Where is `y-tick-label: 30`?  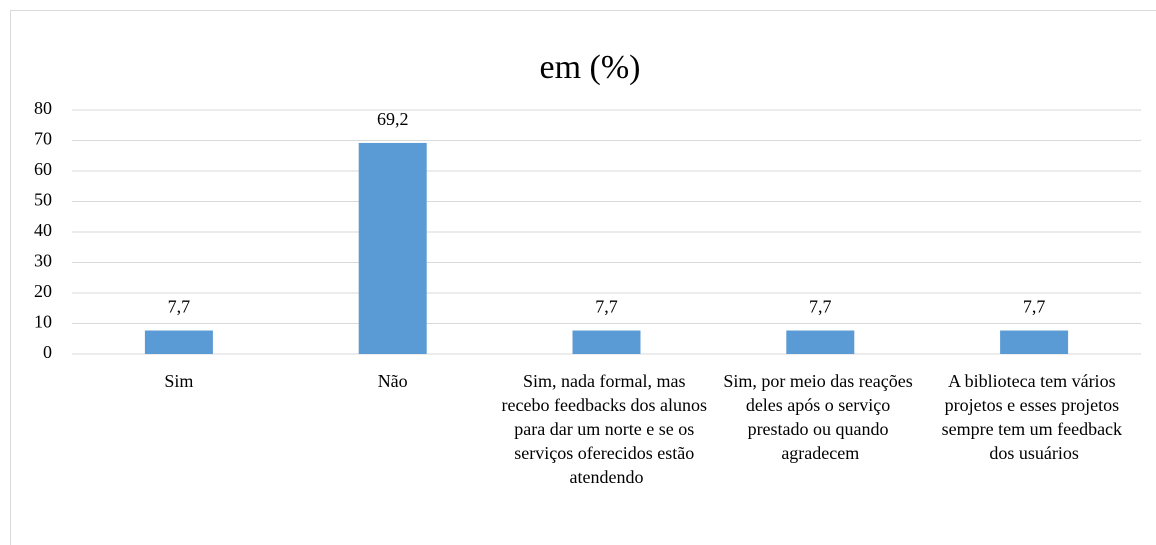
y-tick-label: 30 is located at coordinates (43, 261).